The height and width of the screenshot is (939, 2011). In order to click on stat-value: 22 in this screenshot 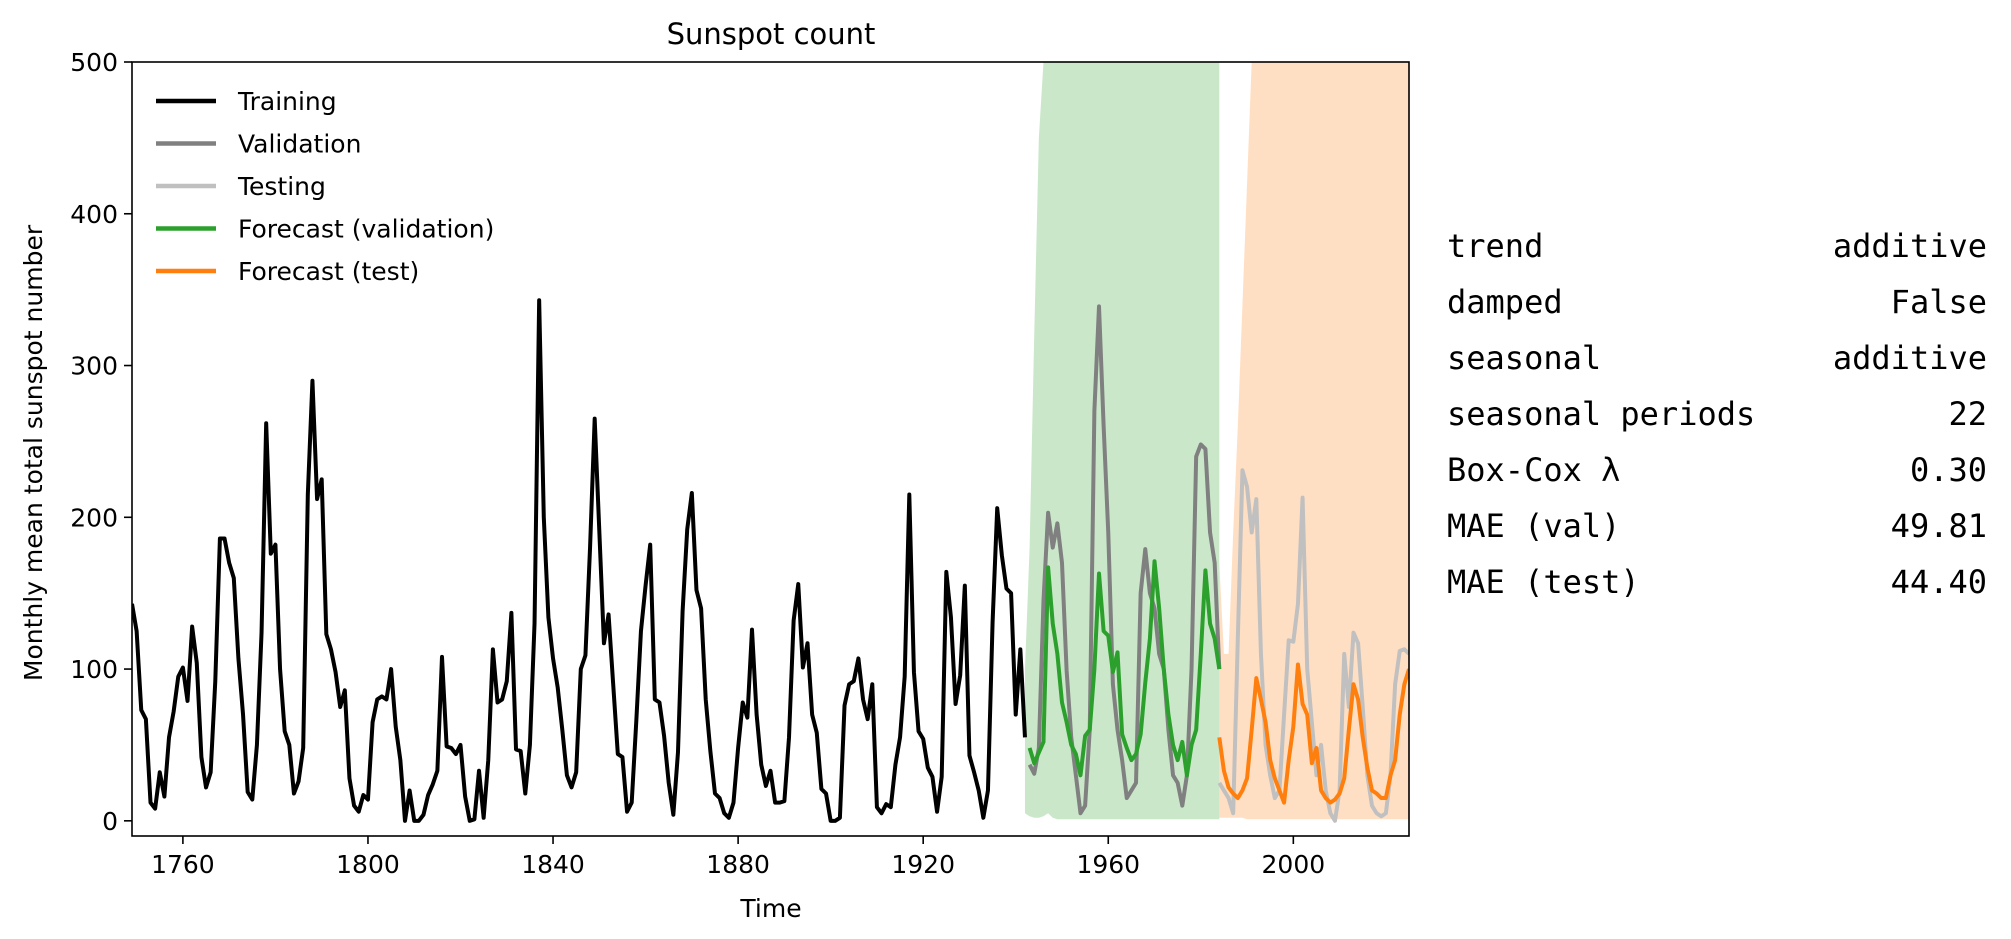, I will do `click(1967, 414)`.